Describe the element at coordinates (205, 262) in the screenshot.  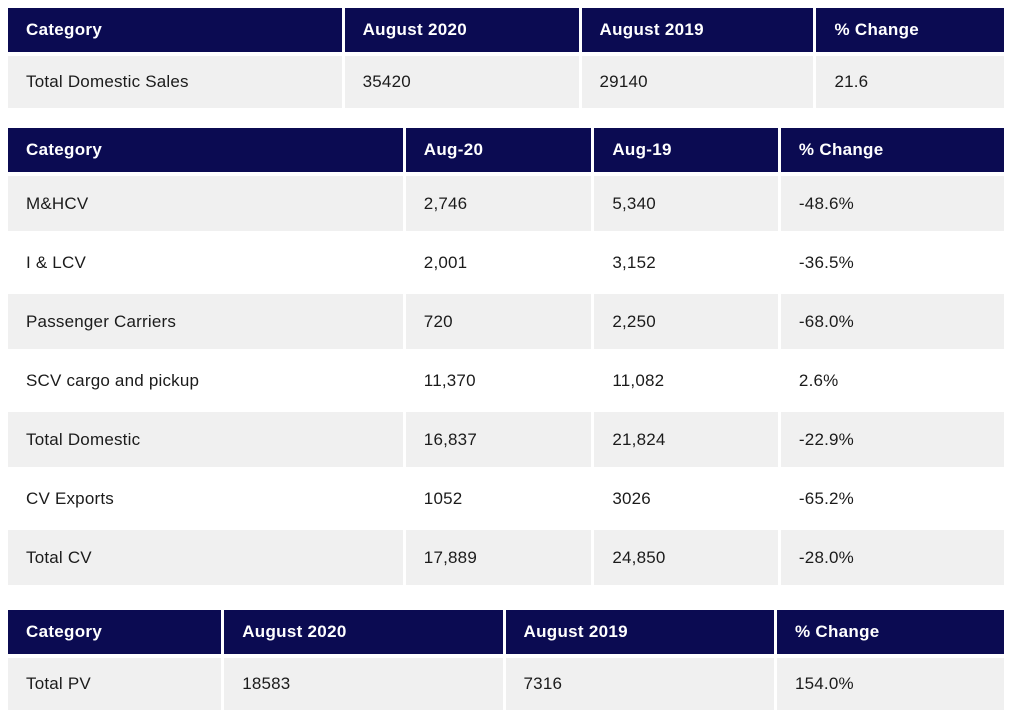
I see `category-cell: I & LCV` at that location.